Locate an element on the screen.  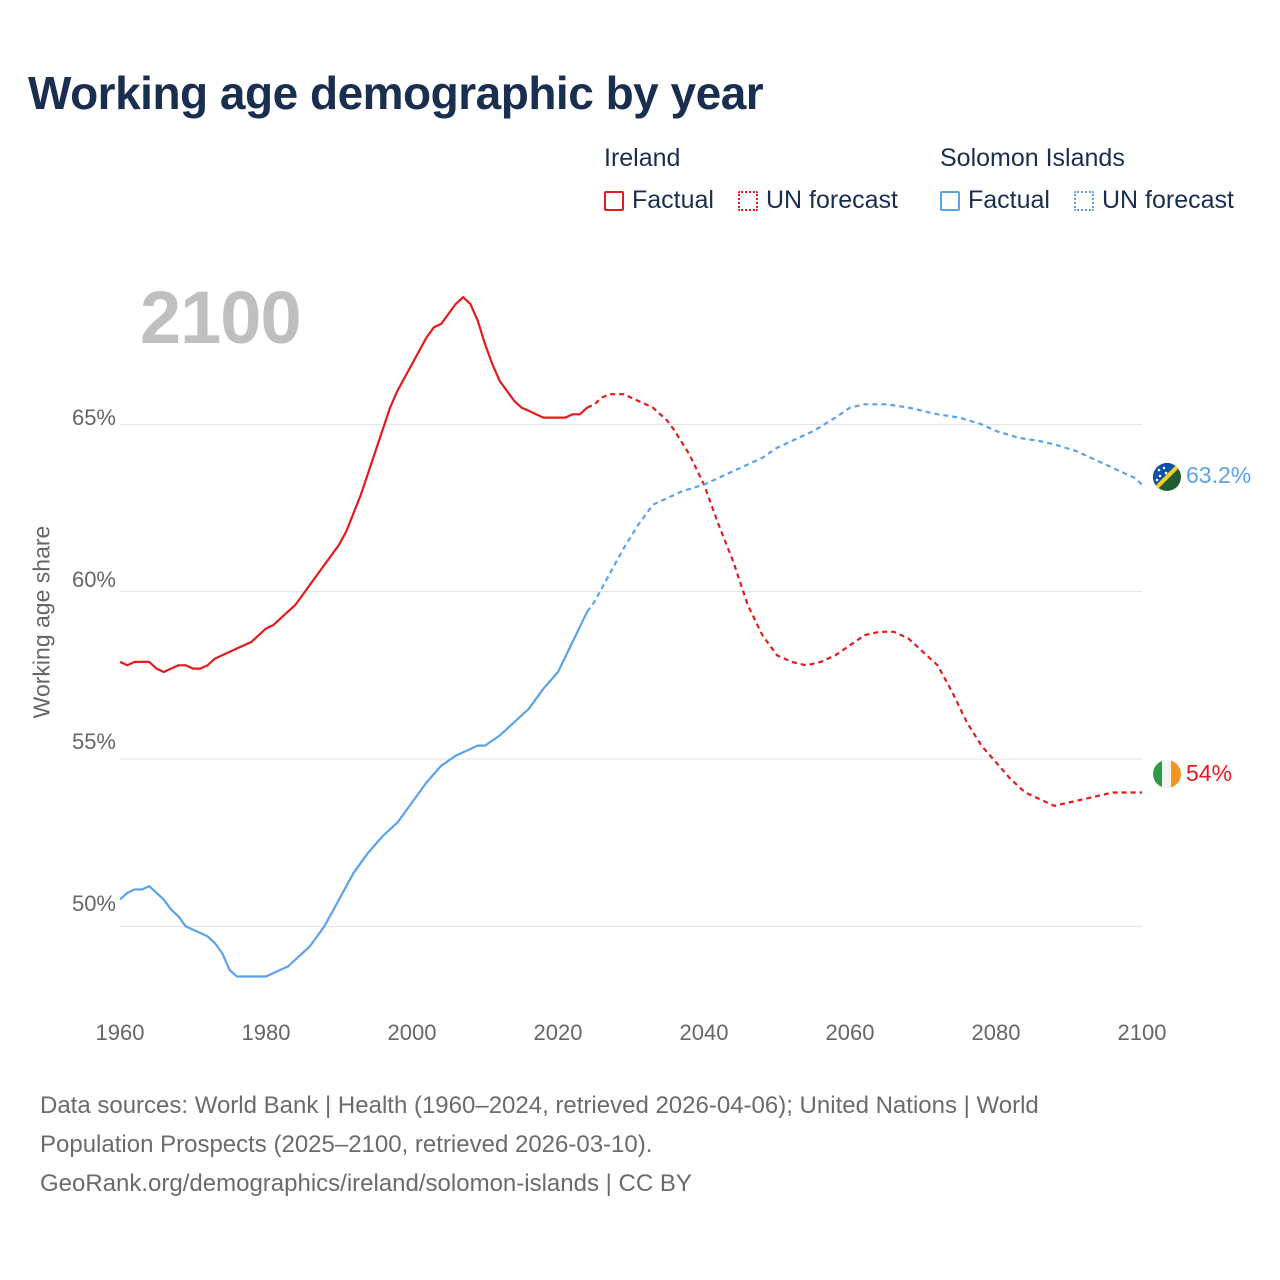
x-tick-label: 2060 is located at coordinates (850, 1032).